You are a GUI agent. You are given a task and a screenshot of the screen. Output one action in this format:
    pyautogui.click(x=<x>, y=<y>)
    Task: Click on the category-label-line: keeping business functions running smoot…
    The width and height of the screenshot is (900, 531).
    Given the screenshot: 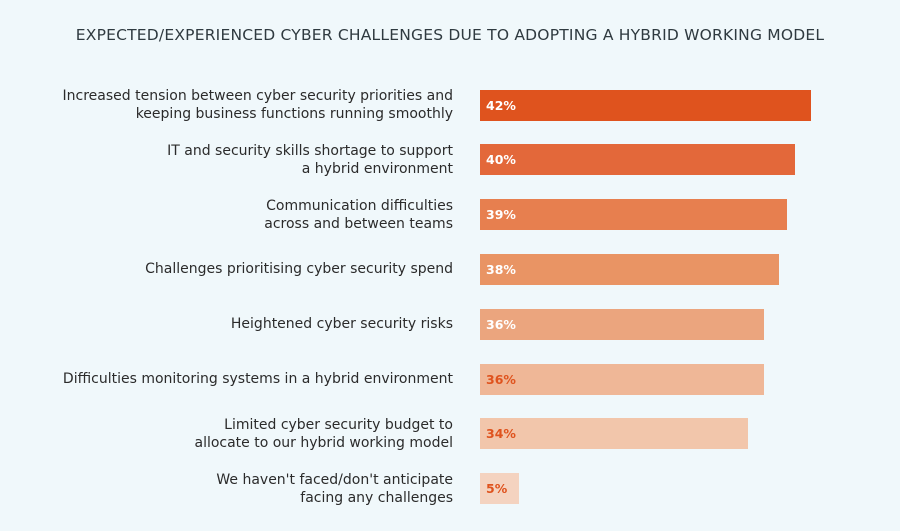 What is the action you would take?
    pyautogui.click(x=294, y=114)
    